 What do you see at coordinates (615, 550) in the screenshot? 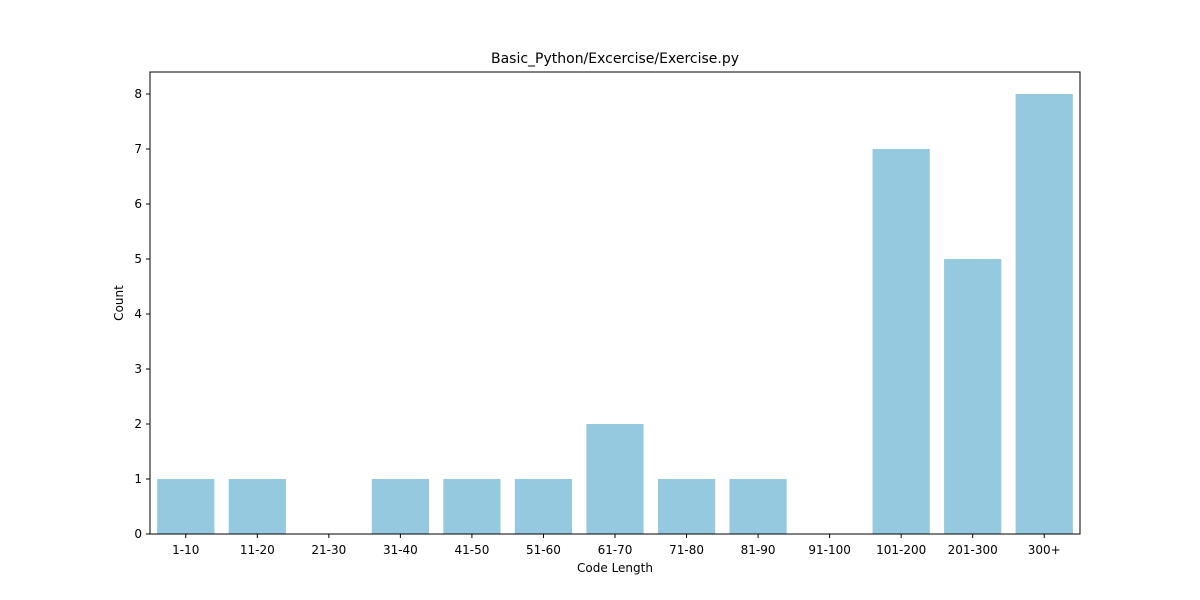
I see `x-tick-label: 61-70` at bounding box center [615, 550].